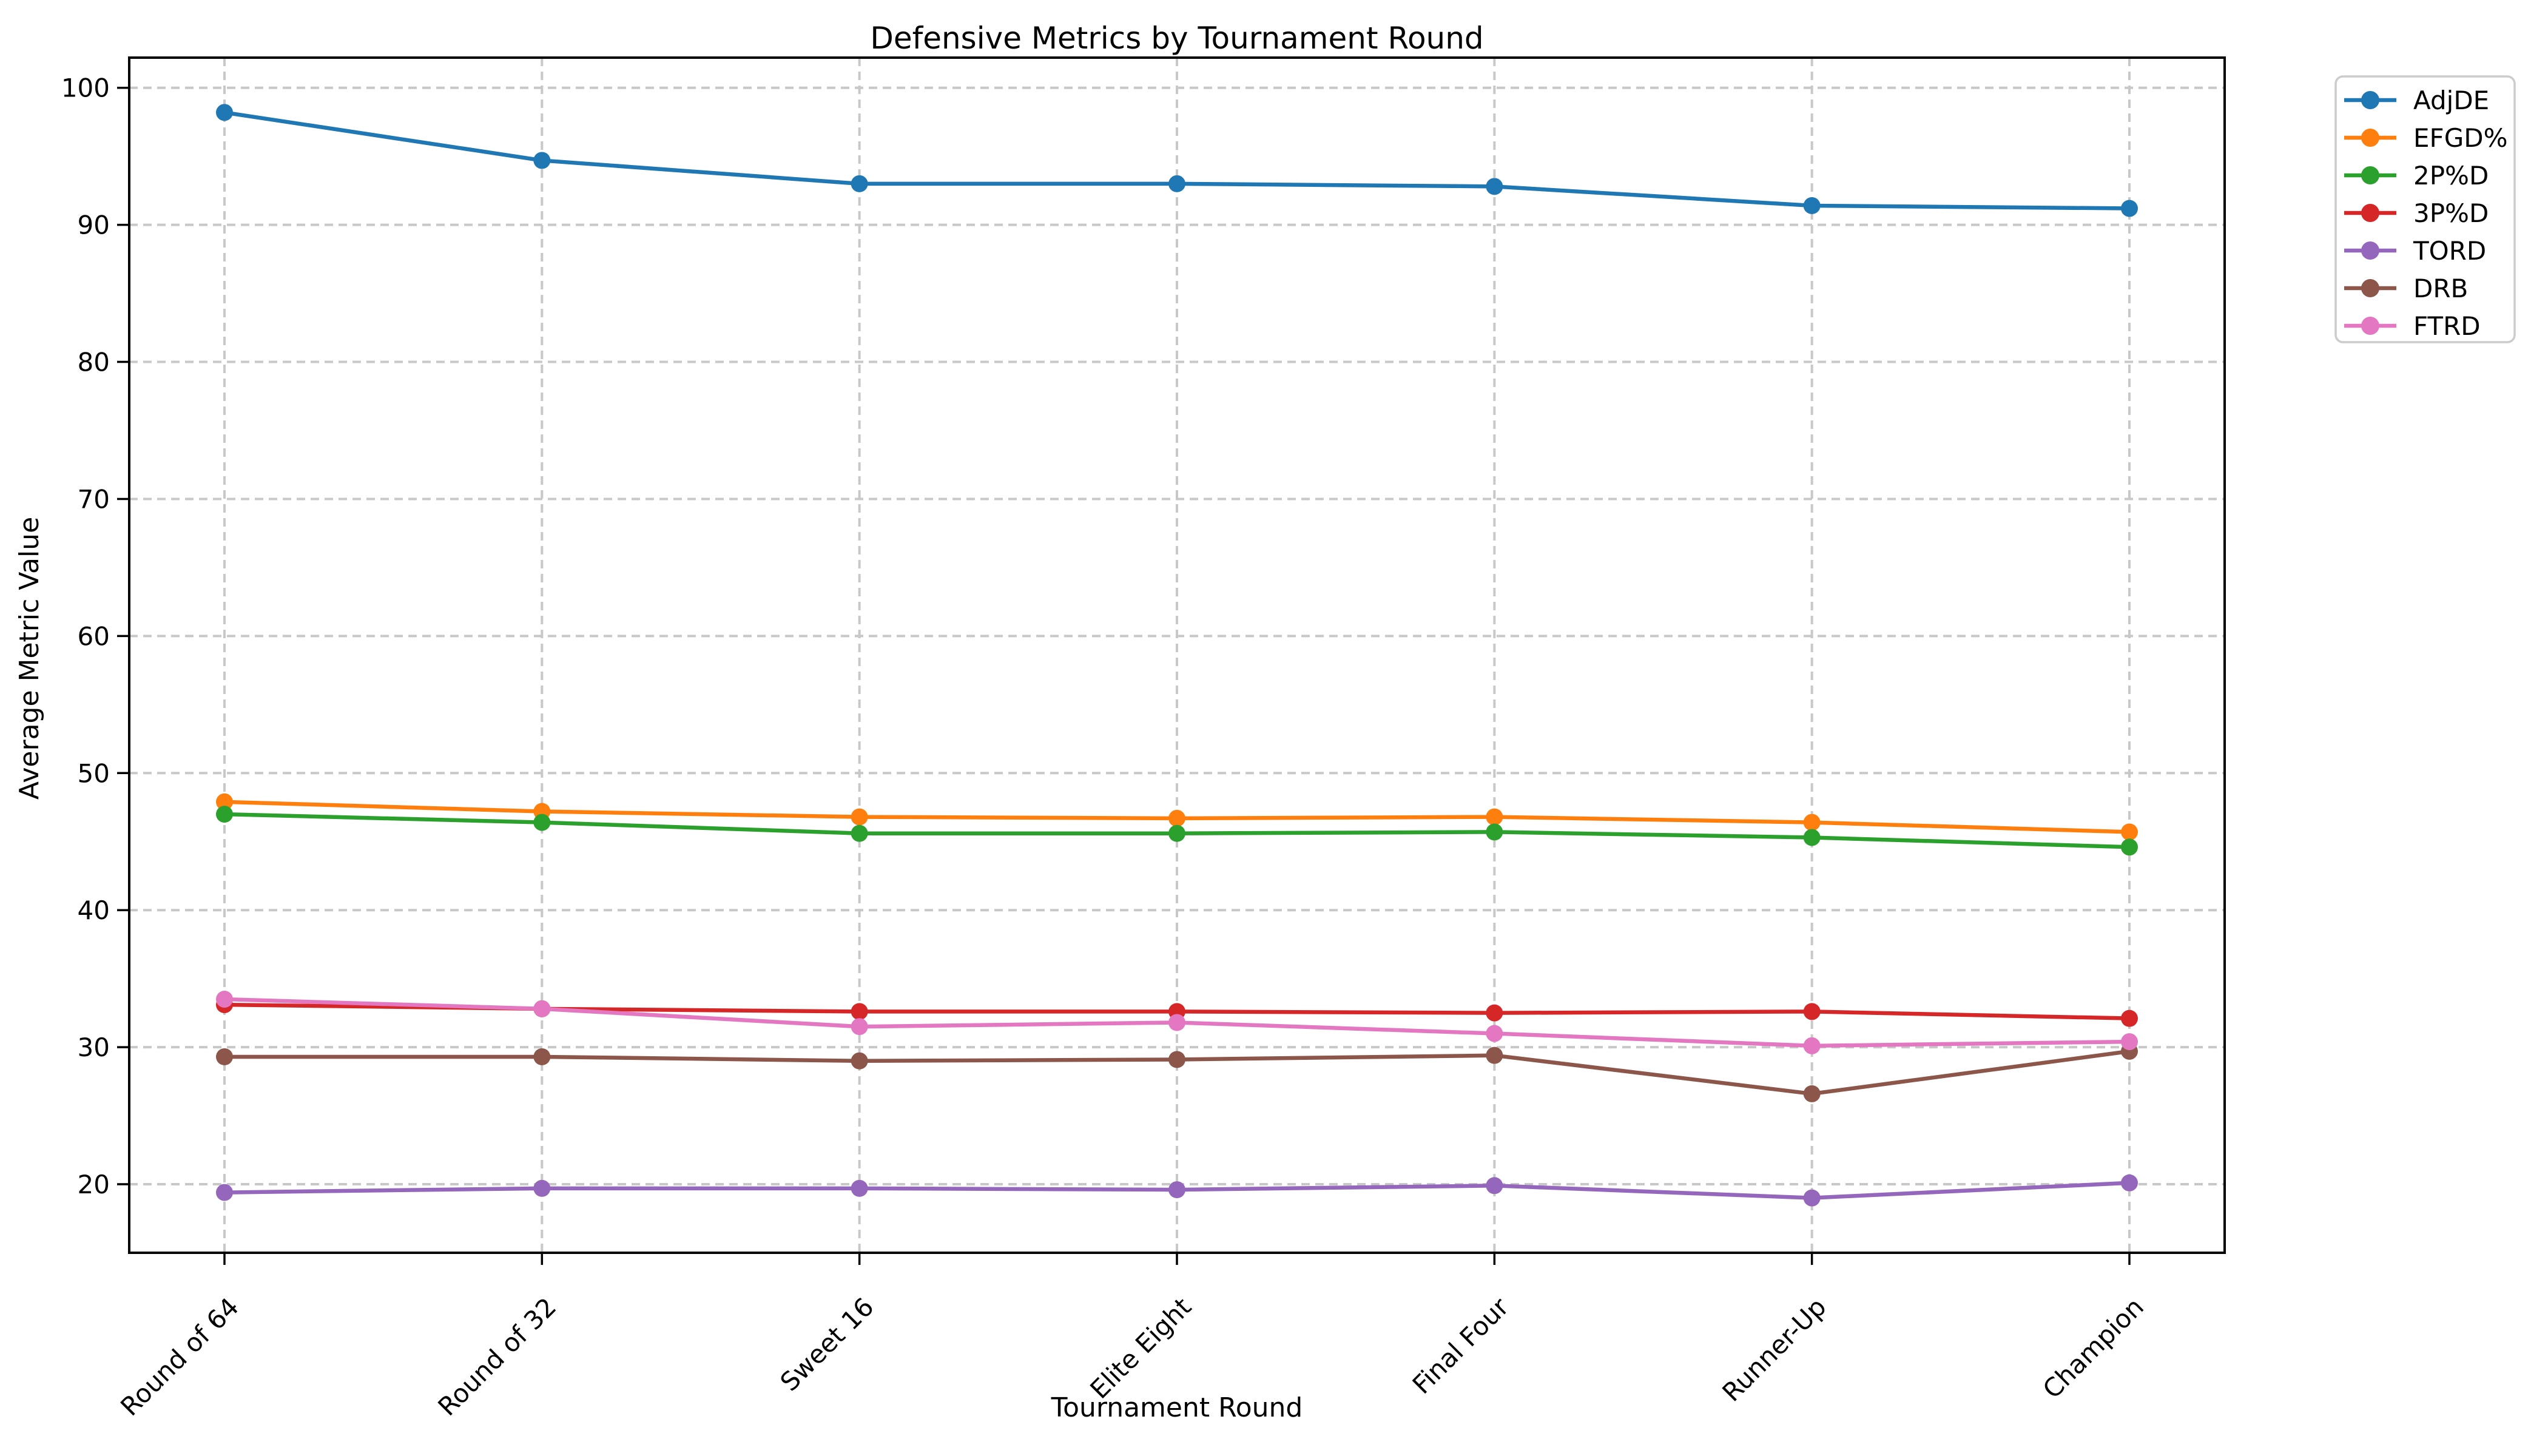  I want to click on legend-item-TORD: TORD, so click(2415, 251).